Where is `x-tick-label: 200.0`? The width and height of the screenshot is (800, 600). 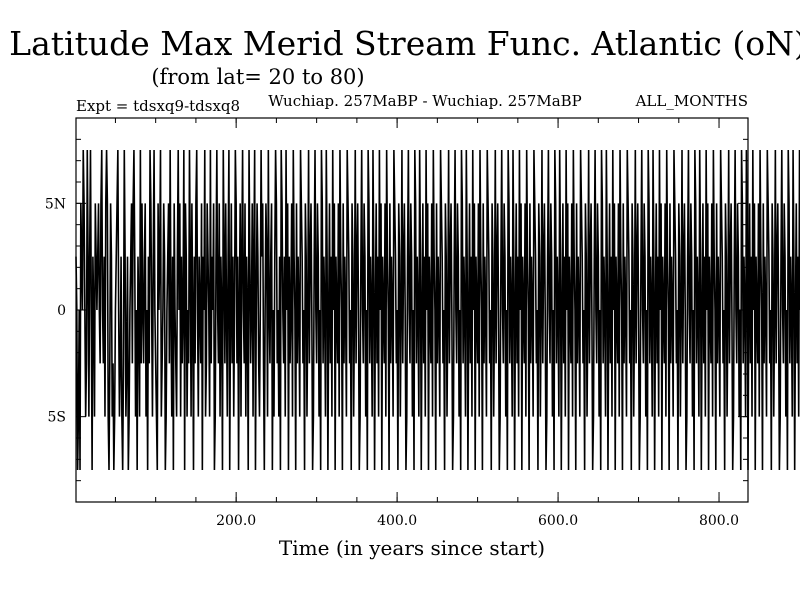
x-tick-label: 200.0 is located at coordinates (236, 521).